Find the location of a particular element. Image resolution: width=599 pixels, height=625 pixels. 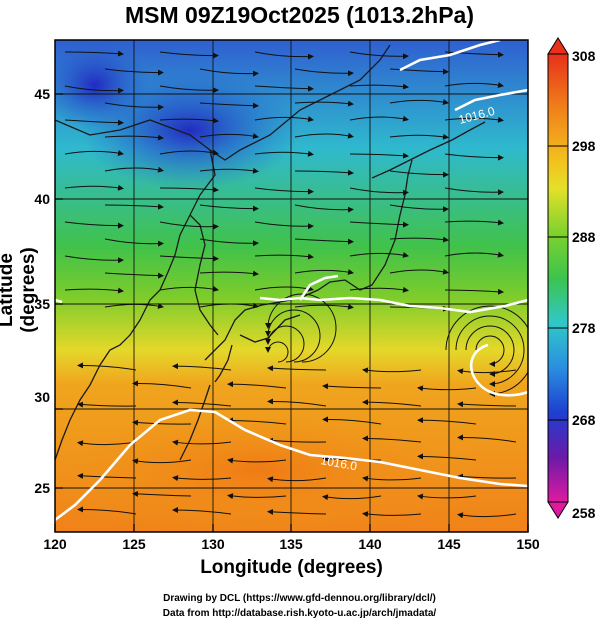

y-tick-label: 40 is located at coordinates (42, 199).